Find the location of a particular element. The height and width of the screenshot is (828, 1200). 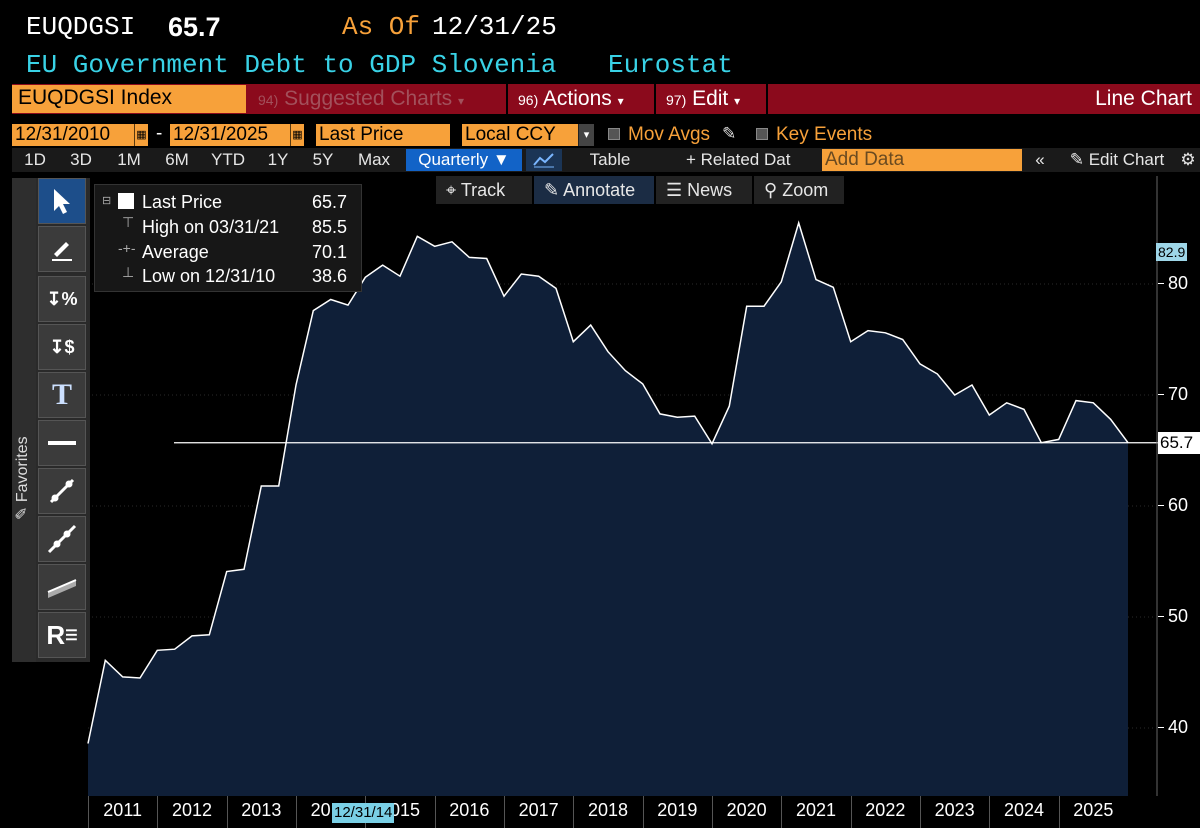

related-data-button: + Related Dat is located at coordinates (738, 159).